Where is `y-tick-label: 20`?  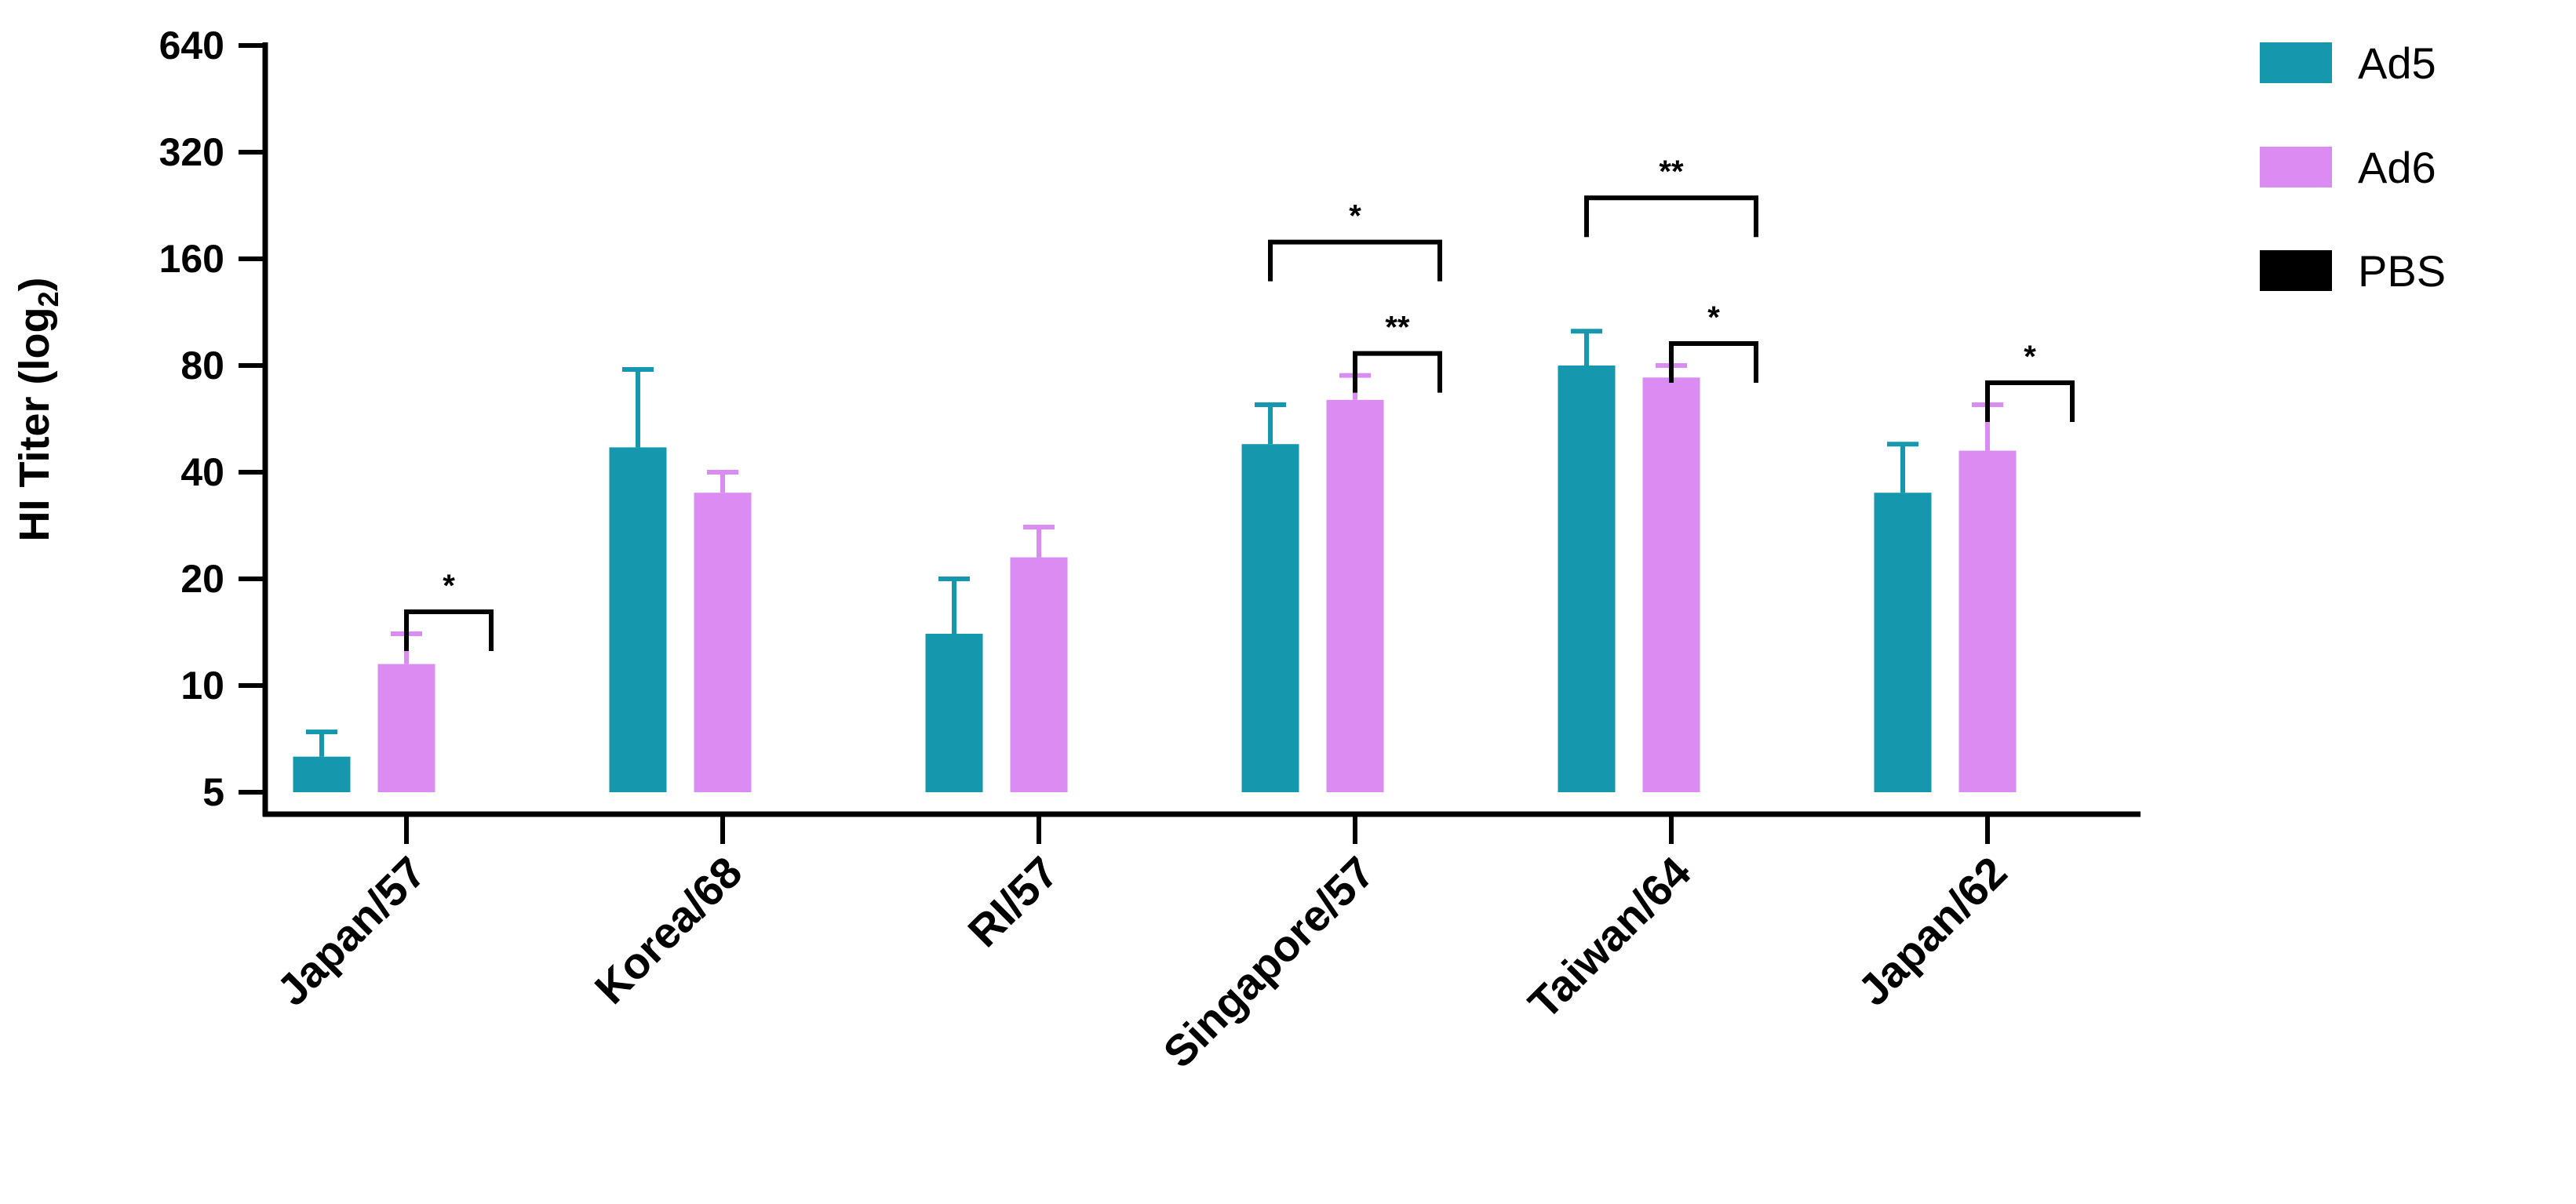
y-tick-label: 20 is located at coordinates (202, 579).